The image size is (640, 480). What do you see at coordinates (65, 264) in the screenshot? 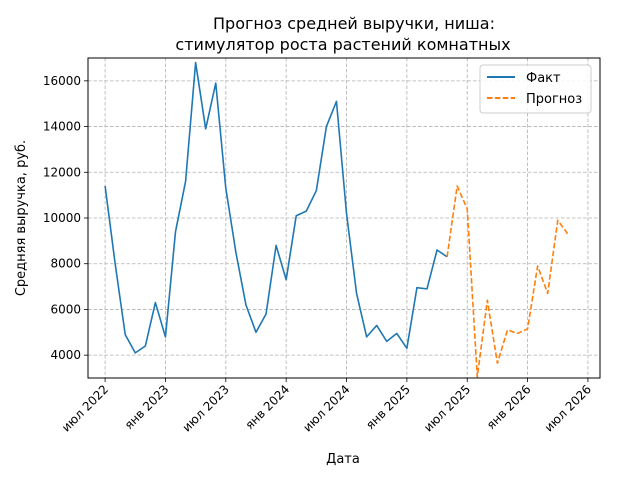
I see `y-tick-label: 8000` at bounding box center [65, 264].